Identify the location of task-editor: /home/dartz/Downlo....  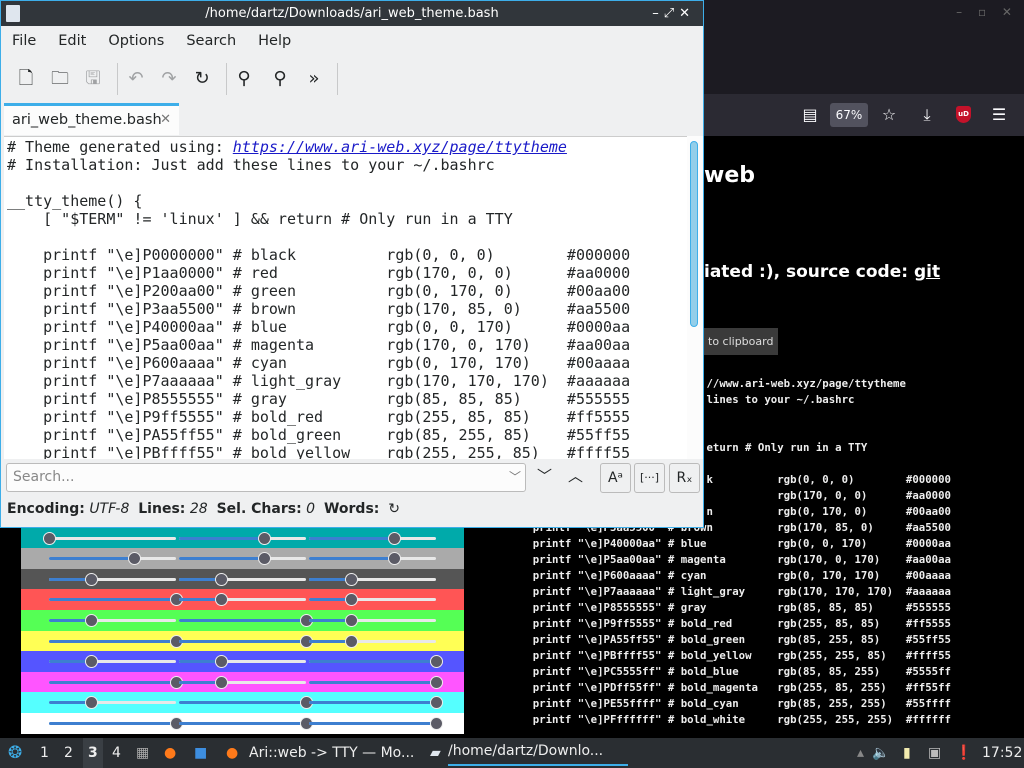
(538, 752).